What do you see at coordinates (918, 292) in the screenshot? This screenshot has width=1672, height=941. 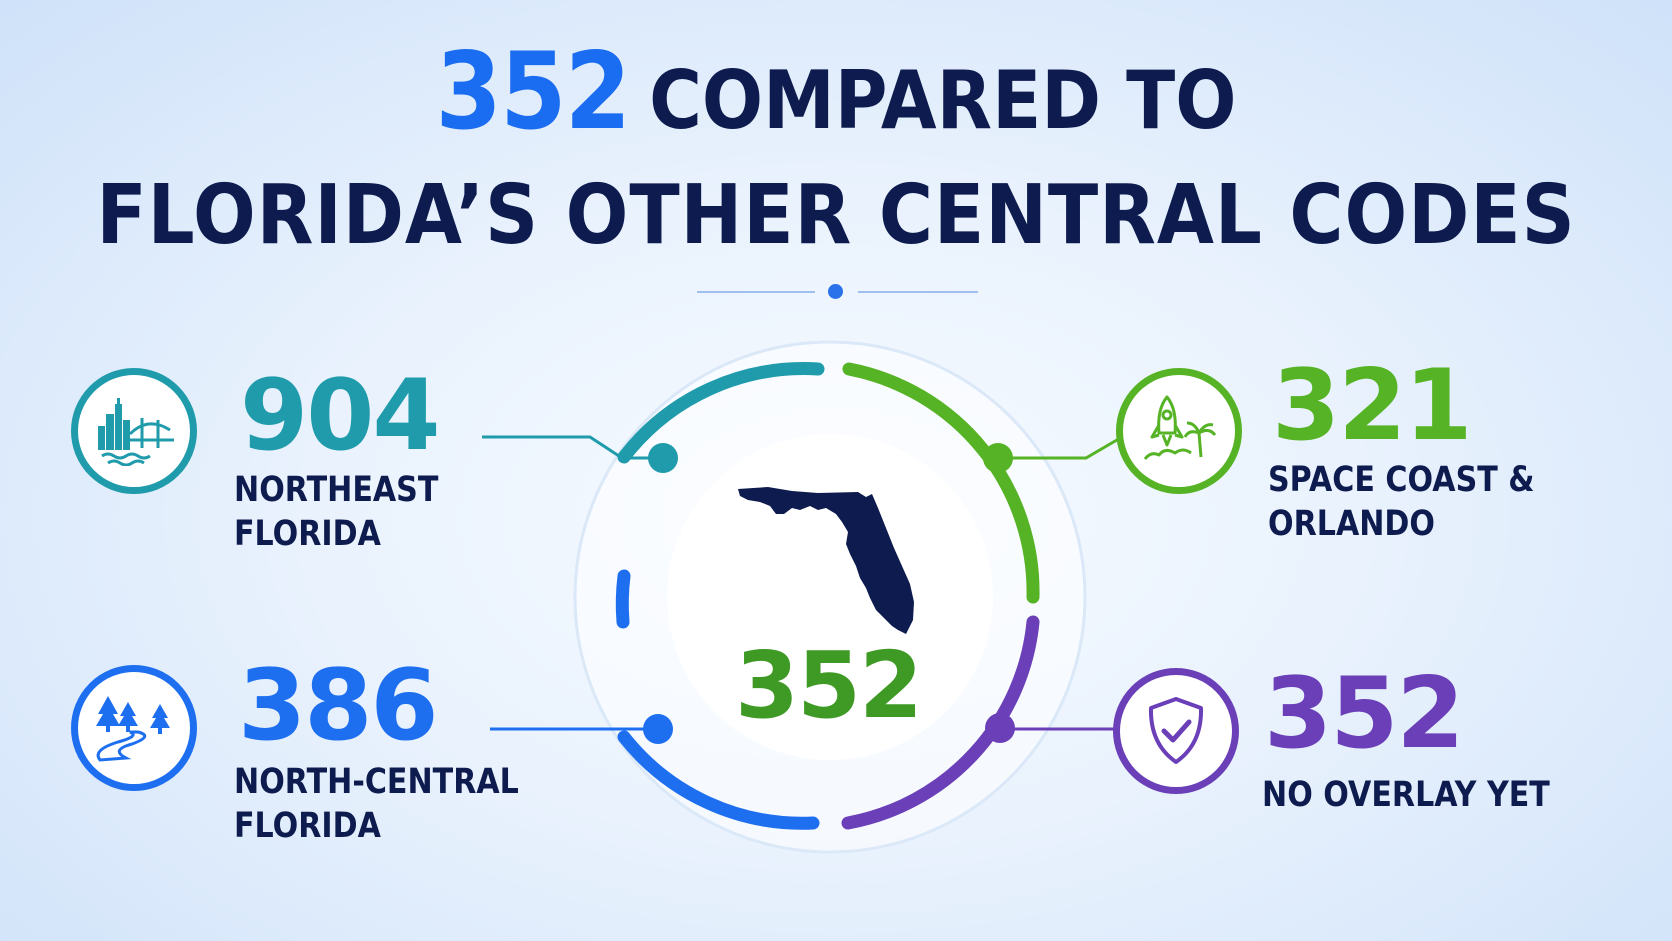 I see `divider-right` at bounding box center [918, 292].